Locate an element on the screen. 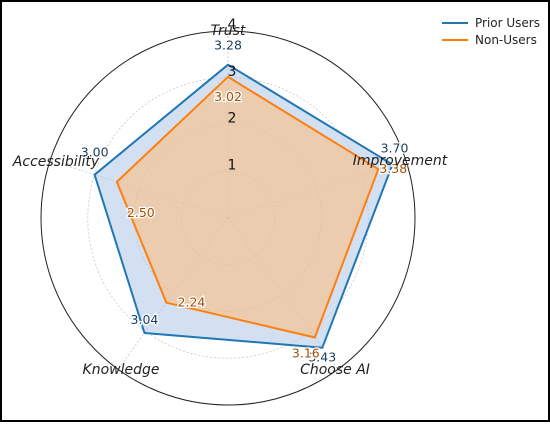 Image resolution: width=550 pixels, height=424 pixels. axis-label-1: Improvement is located at coordinates (400, 161).